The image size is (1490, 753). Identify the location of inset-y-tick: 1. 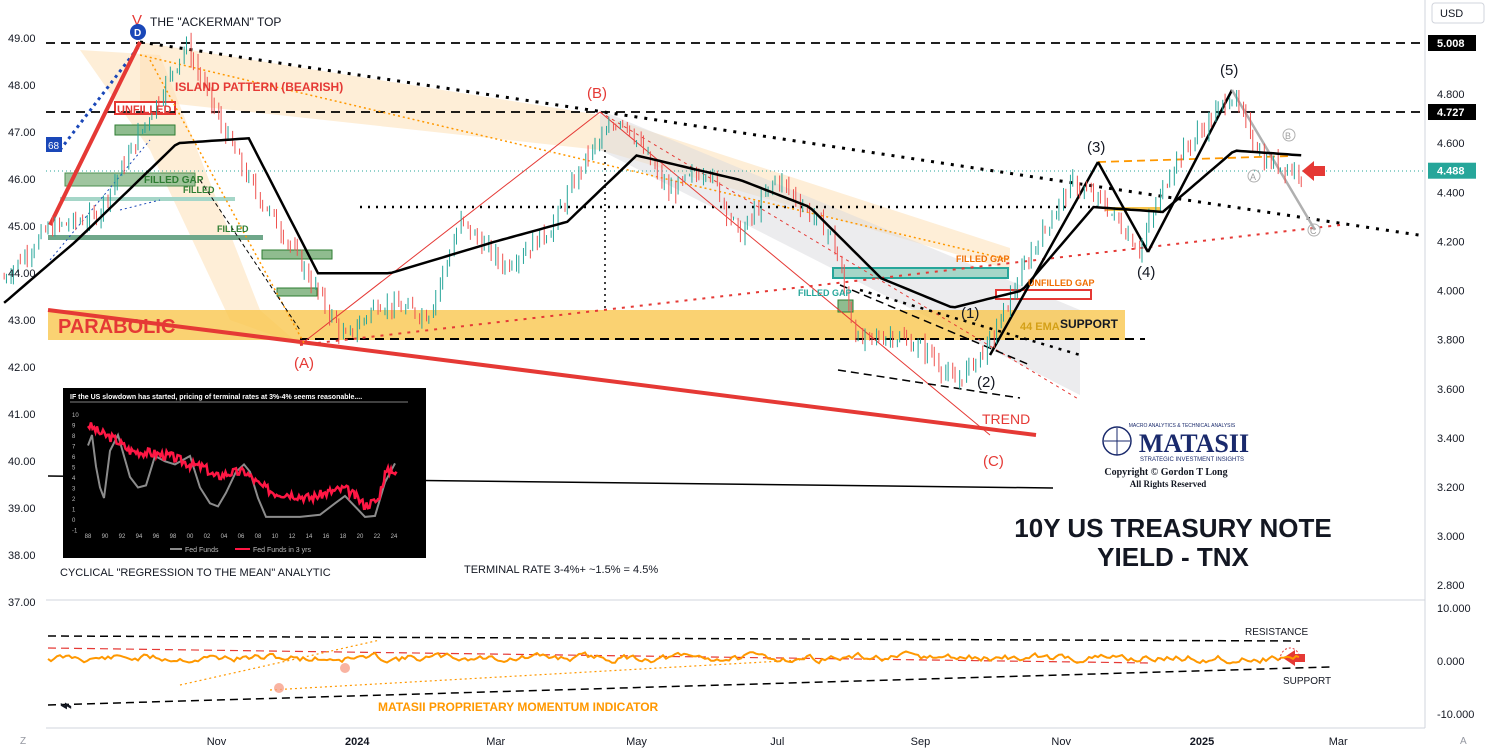
(74, 511).